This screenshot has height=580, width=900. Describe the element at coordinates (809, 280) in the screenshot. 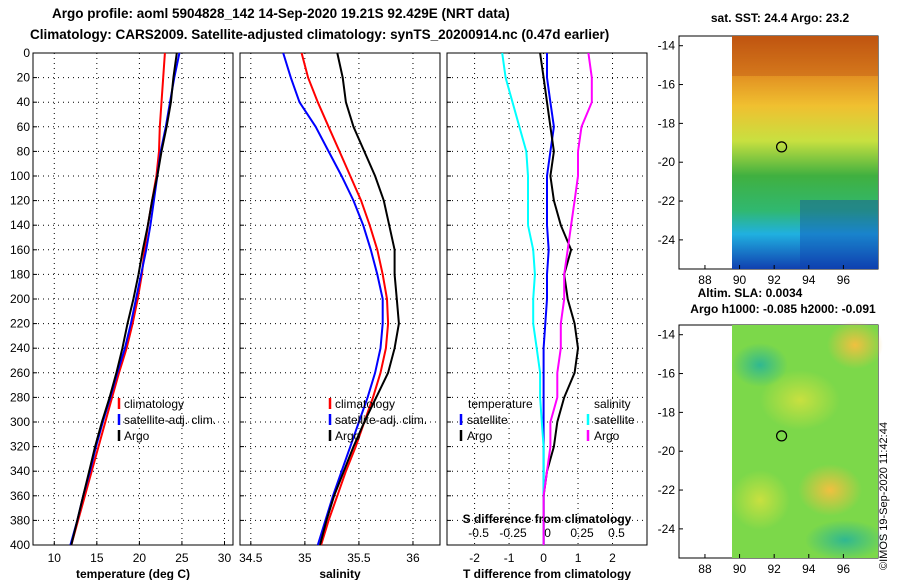

I see `sst-map-xtick-label: 94` at that location.